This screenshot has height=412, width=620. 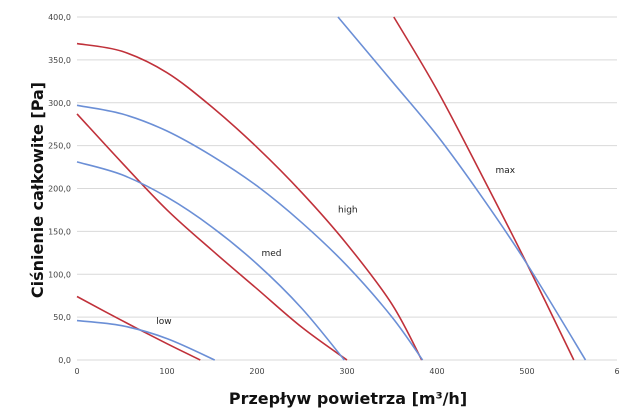 What do you see at coordinates (59, 60) in the screenshot?
I see `y-tick-label: 350,0` at bounding box center [59, 60].